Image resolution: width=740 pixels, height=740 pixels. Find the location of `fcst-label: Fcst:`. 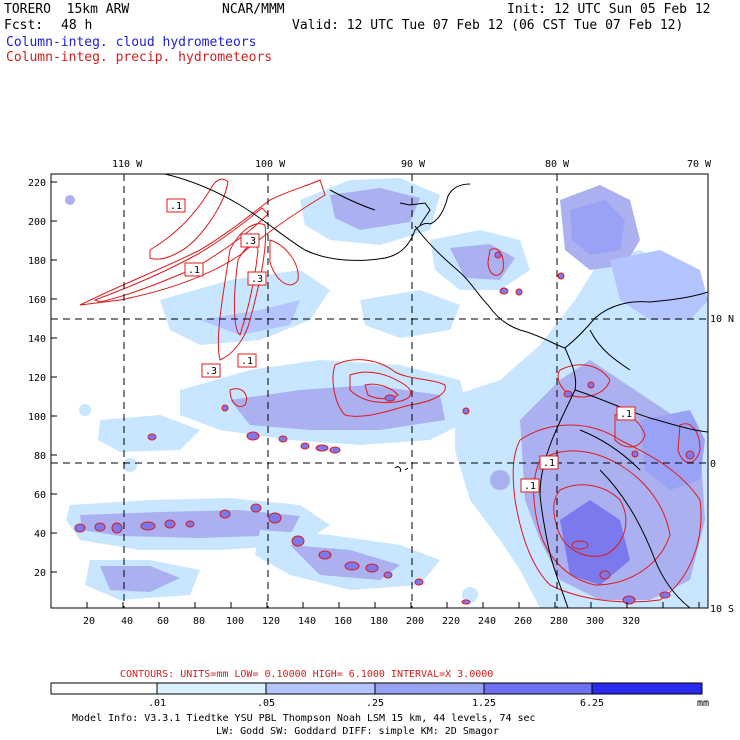

fcst-label: Fcst: is located at coordinates (24, 25).